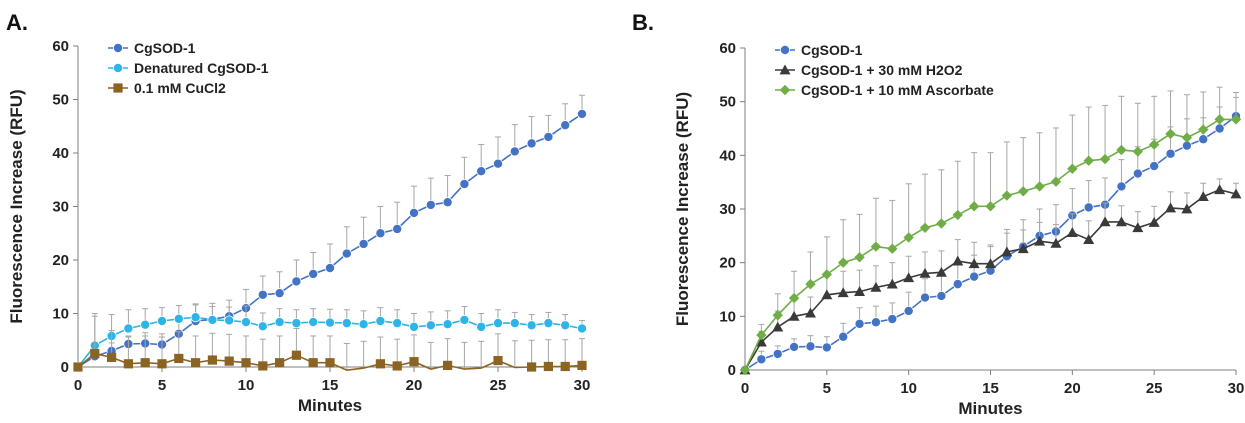 The height and width of the screenshot is (423, 1245). Describe the element at coordinates (180, 88) in the screenshot. I see `panel-a-legend-label: 0.1 mM CuCl2` at that location.